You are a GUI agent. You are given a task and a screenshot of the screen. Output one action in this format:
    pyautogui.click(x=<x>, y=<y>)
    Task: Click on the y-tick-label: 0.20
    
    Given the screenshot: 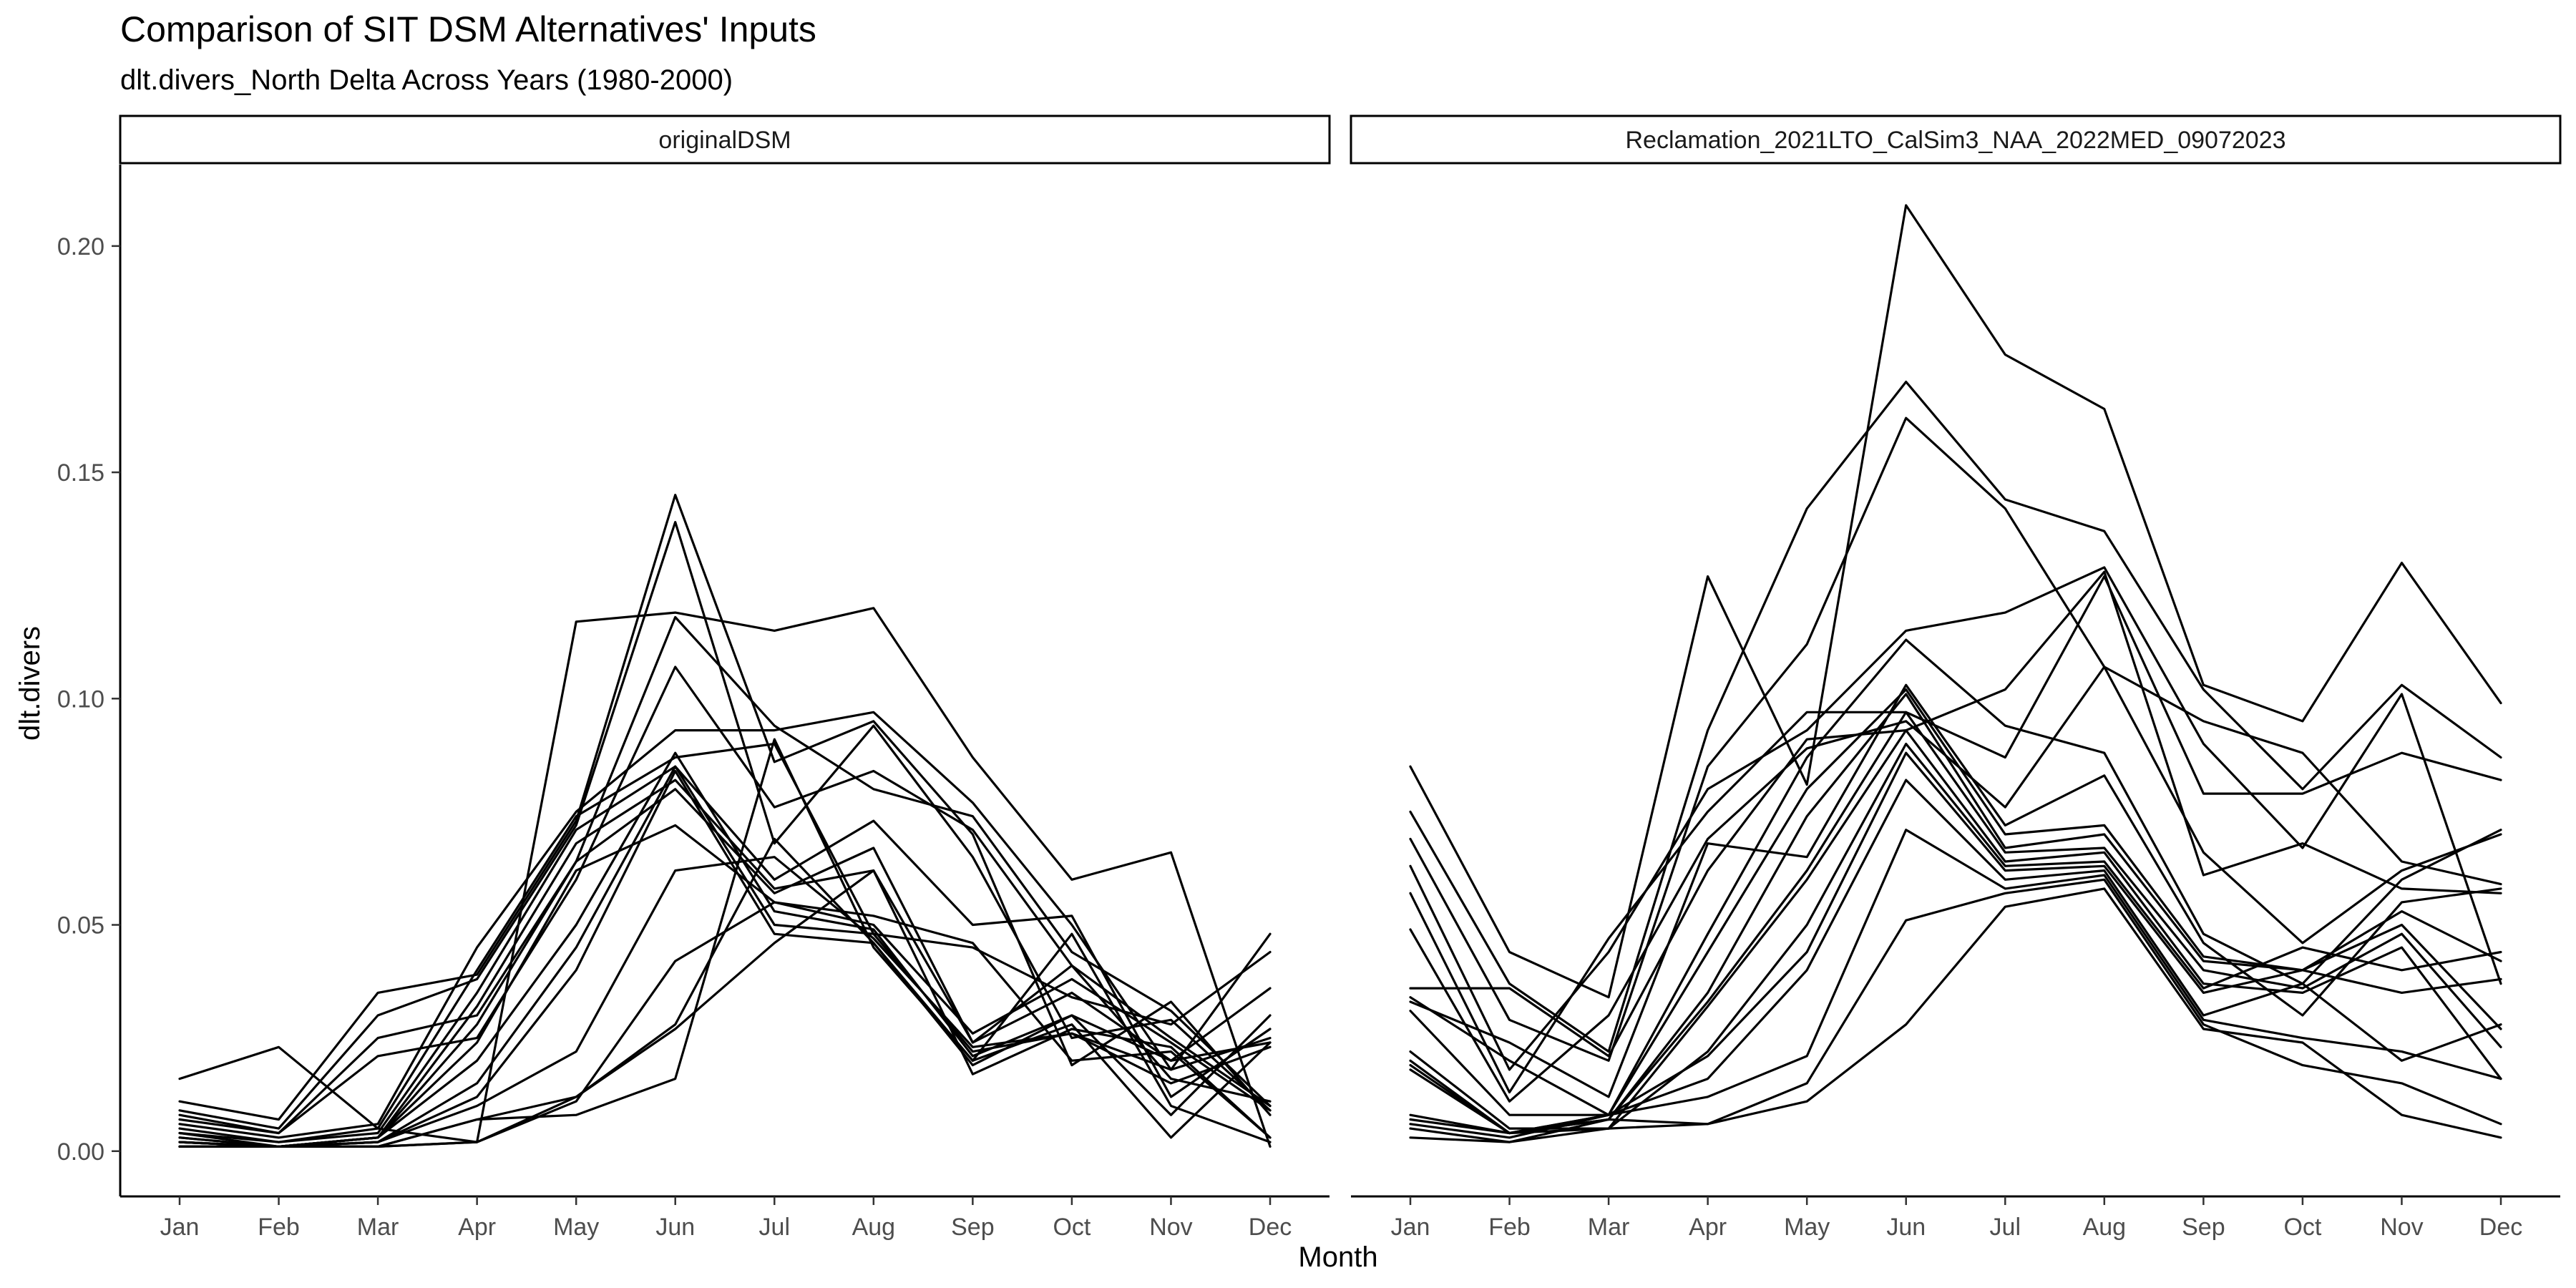 What is the action you would take?
    pyautogui.click(x=80, y=246)
    